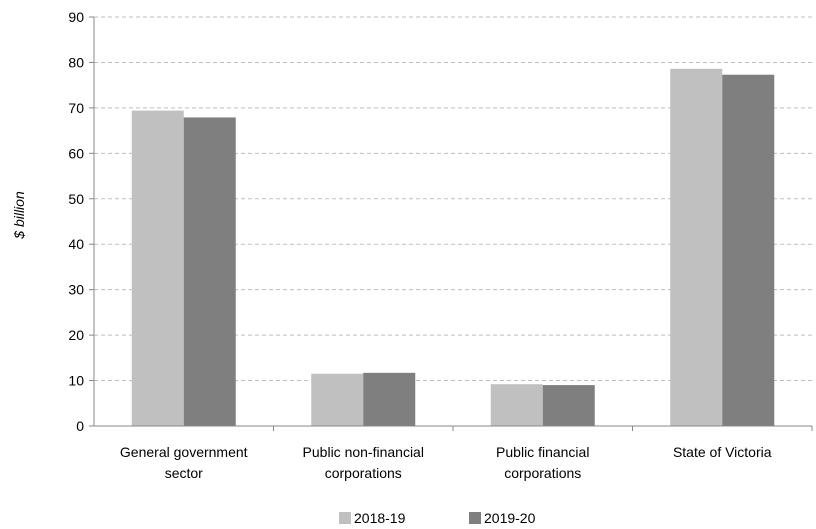  Describe the element at coordinates (80, 426) in the screenshot. I see `y-tick-label: 0` at that location.